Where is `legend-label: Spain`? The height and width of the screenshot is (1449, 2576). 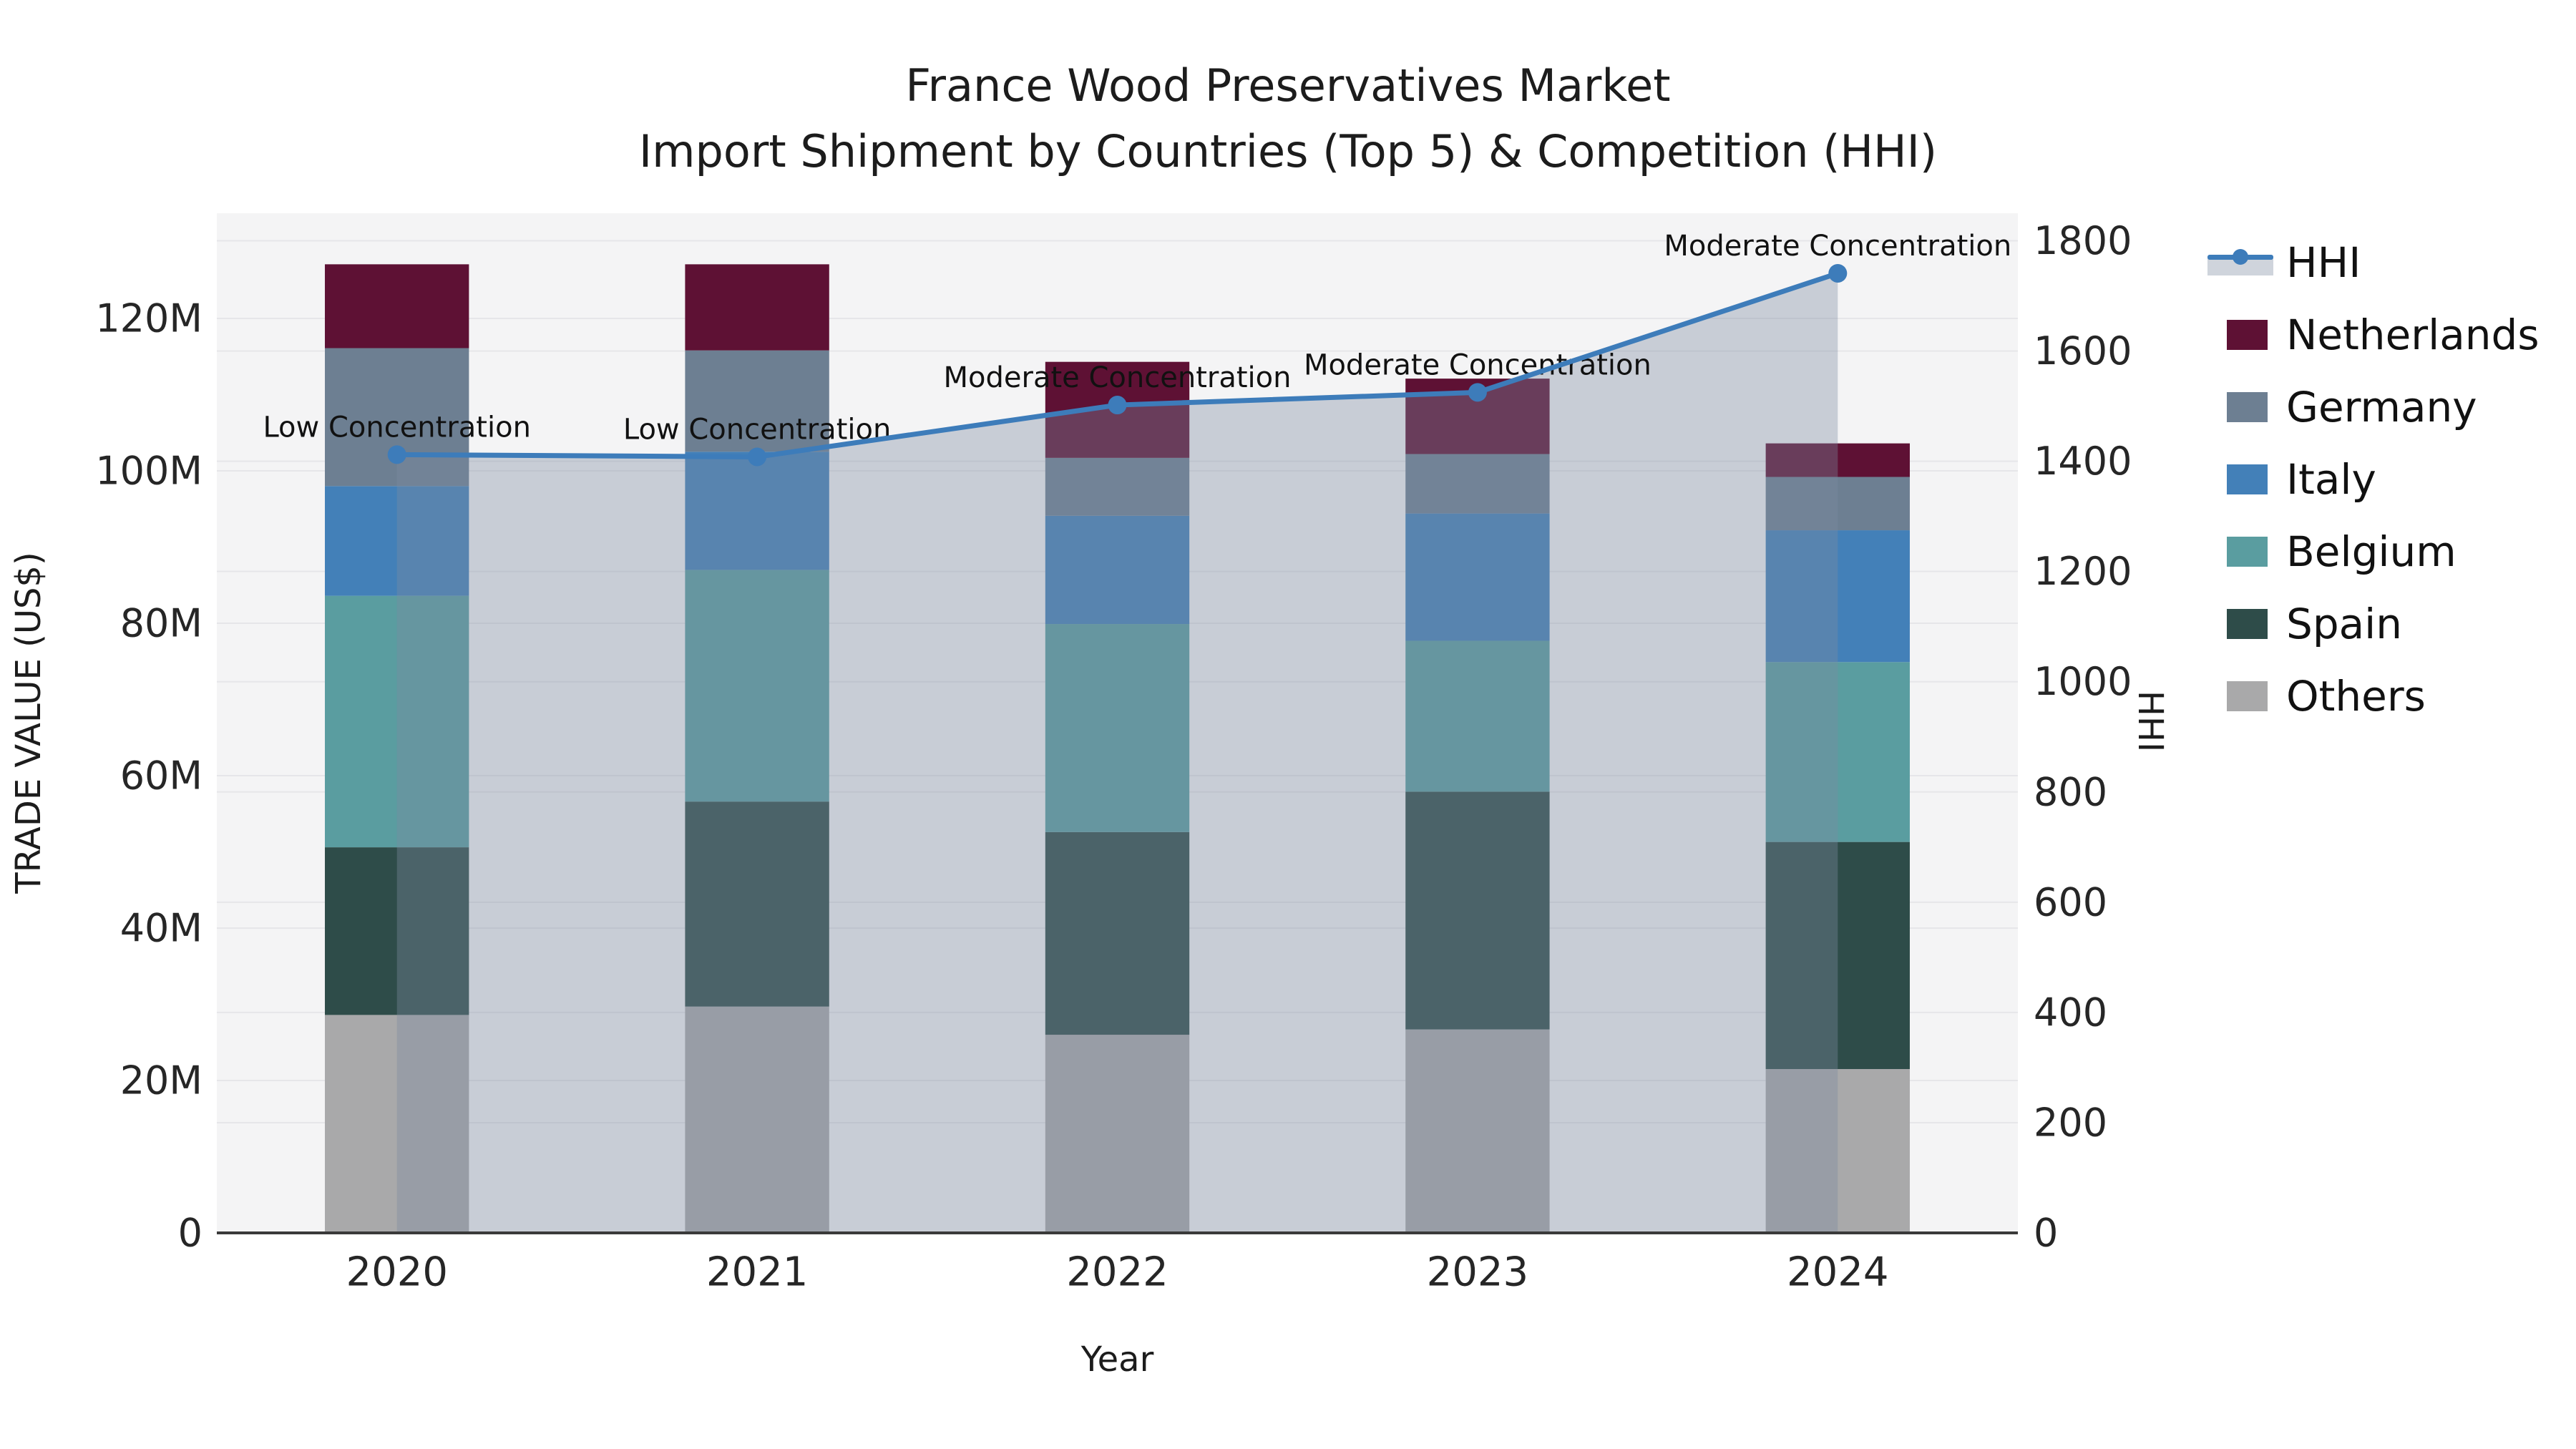
legend-label: Spain is located at coordinates (2344, 623).